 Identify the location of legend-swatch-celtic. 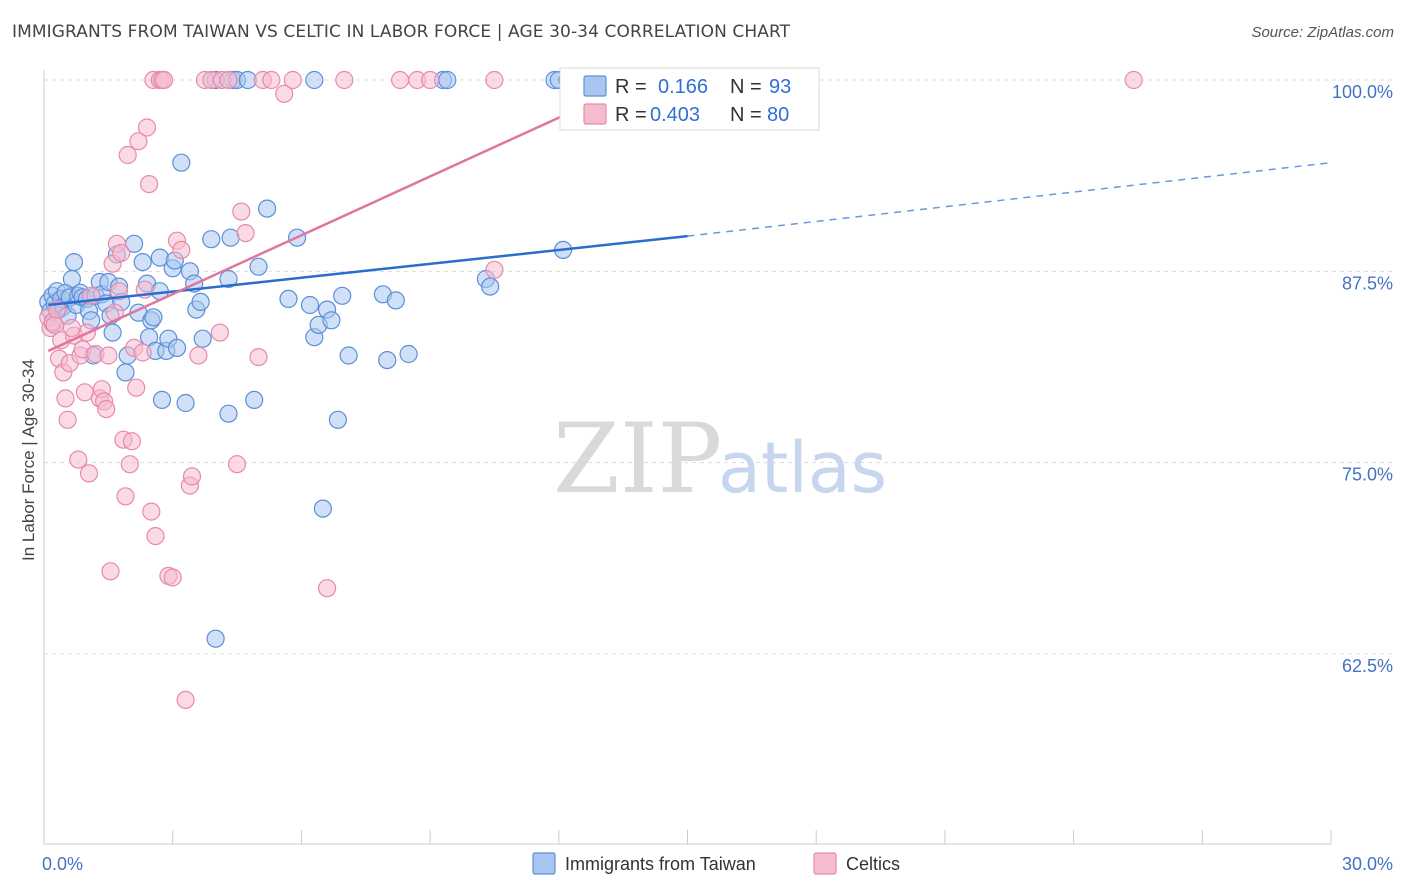
(595, 114).